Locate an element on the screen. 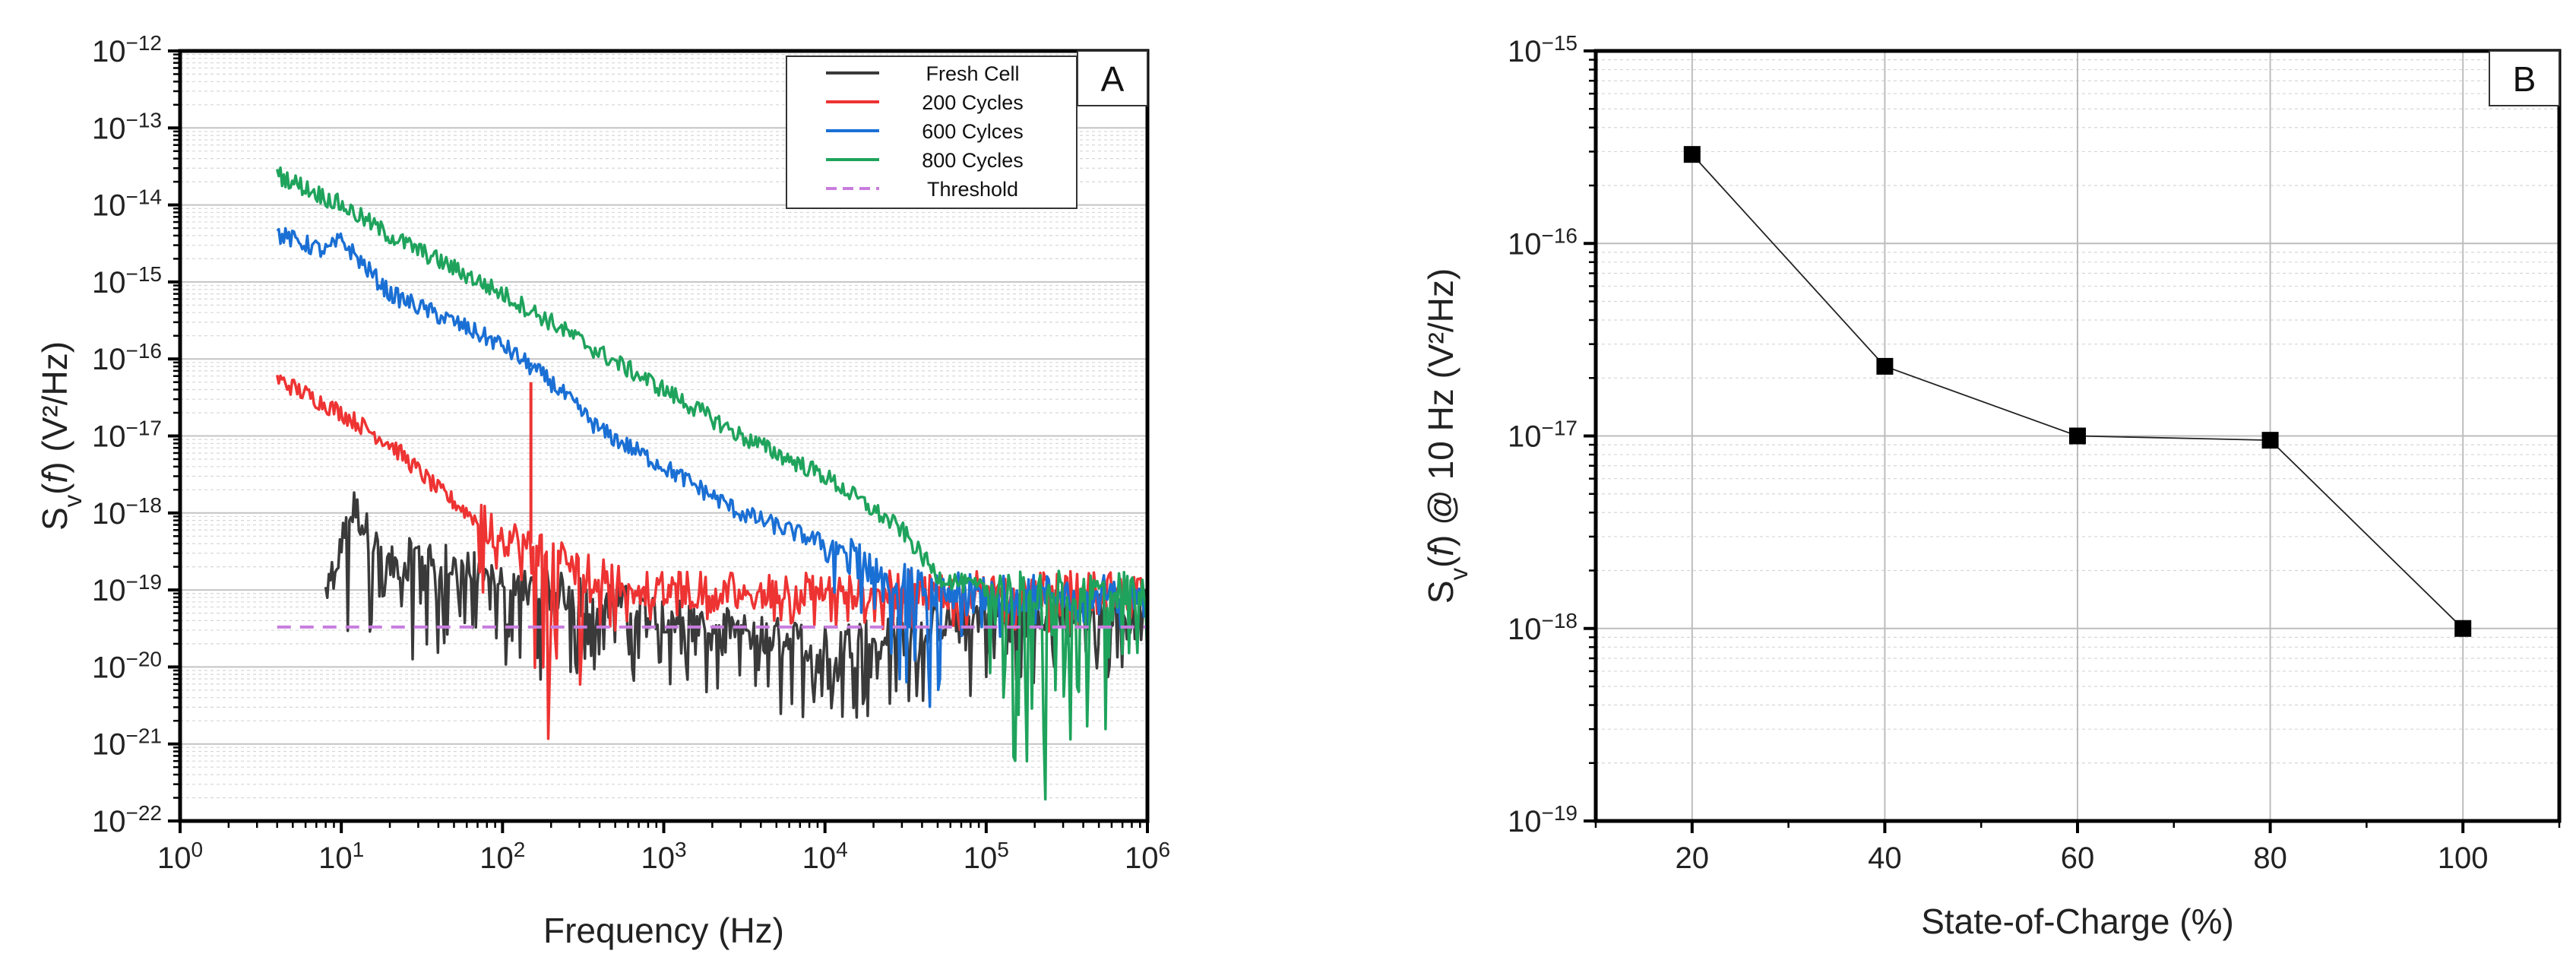  panel-a-legend-label: 800 Cycles is located at coordinates (973, 160).